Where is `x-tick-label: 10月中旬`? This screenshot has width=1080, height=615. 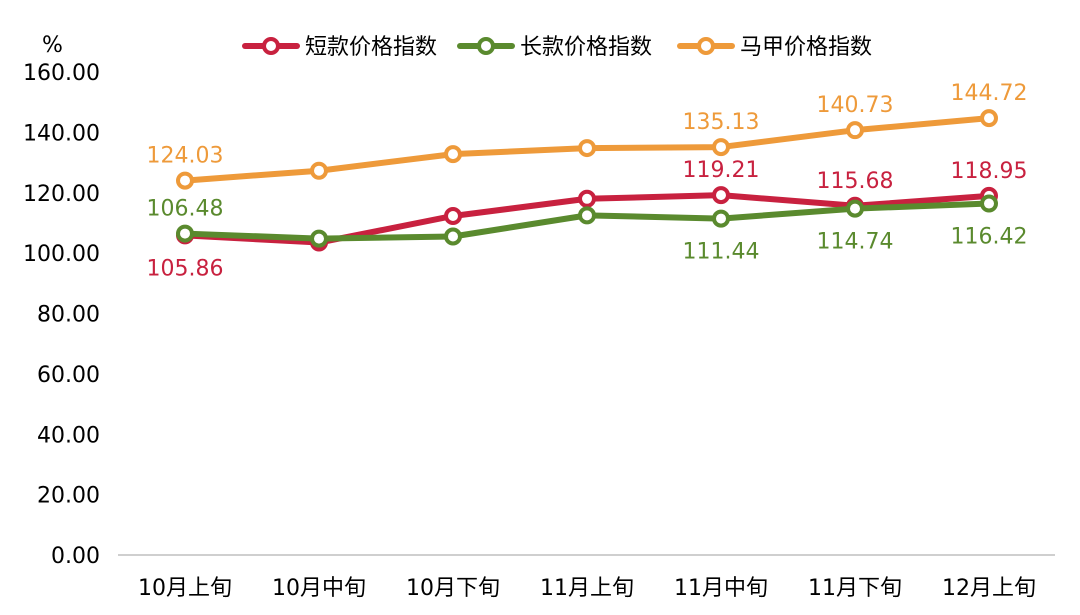
x-tick-label: 10月中旬 is located at coordinates (319, 588).